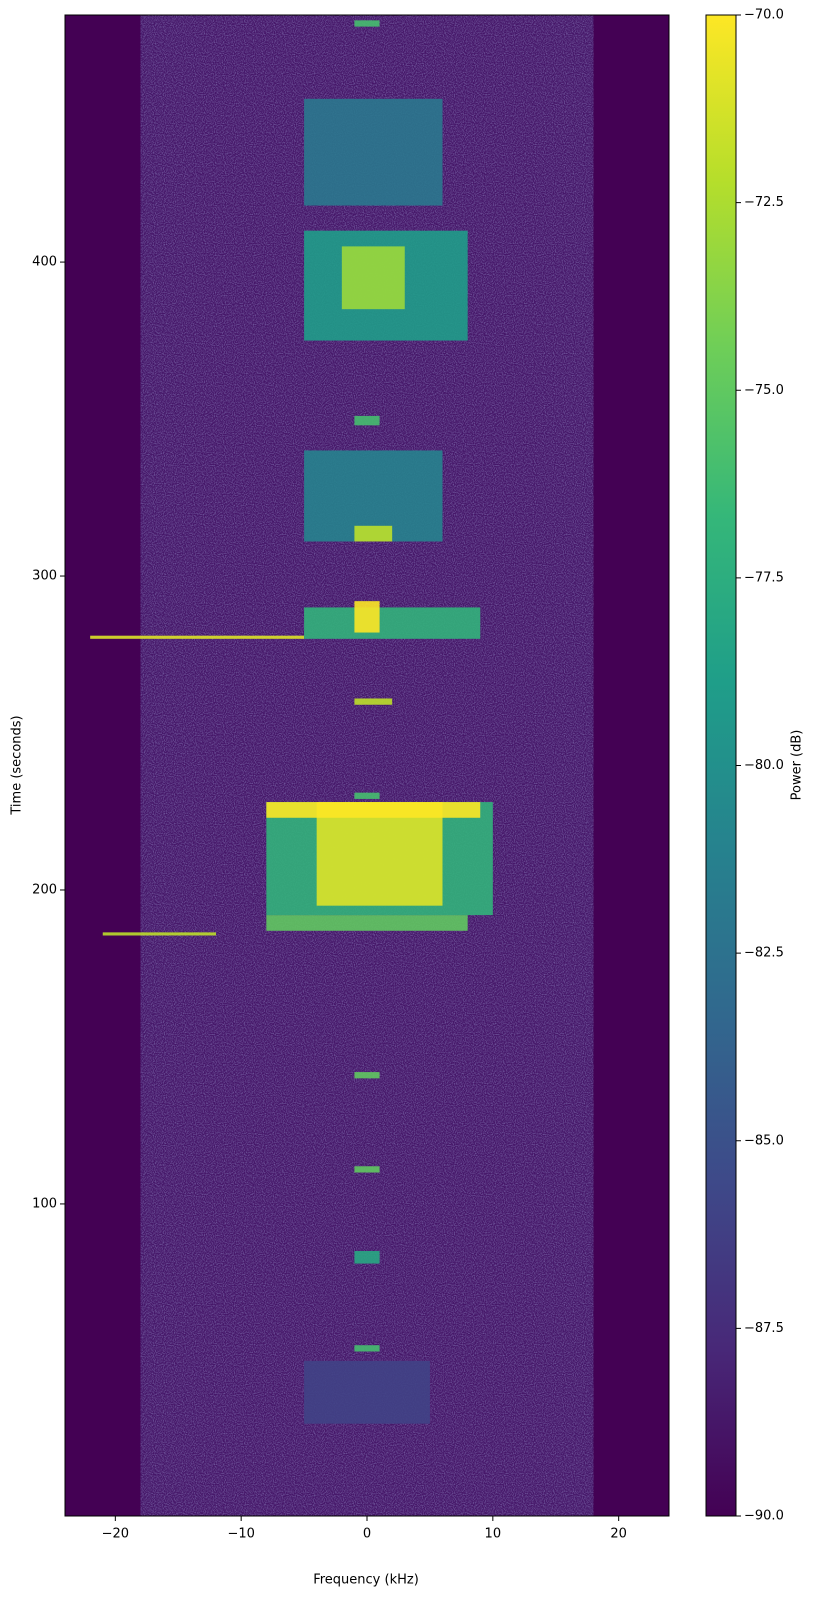 The width and height of the screenshot is (836, 1608). Describe the element at coordinates (44, 1203) in the screenshot. I see `y-tick-label: 100` at that location.